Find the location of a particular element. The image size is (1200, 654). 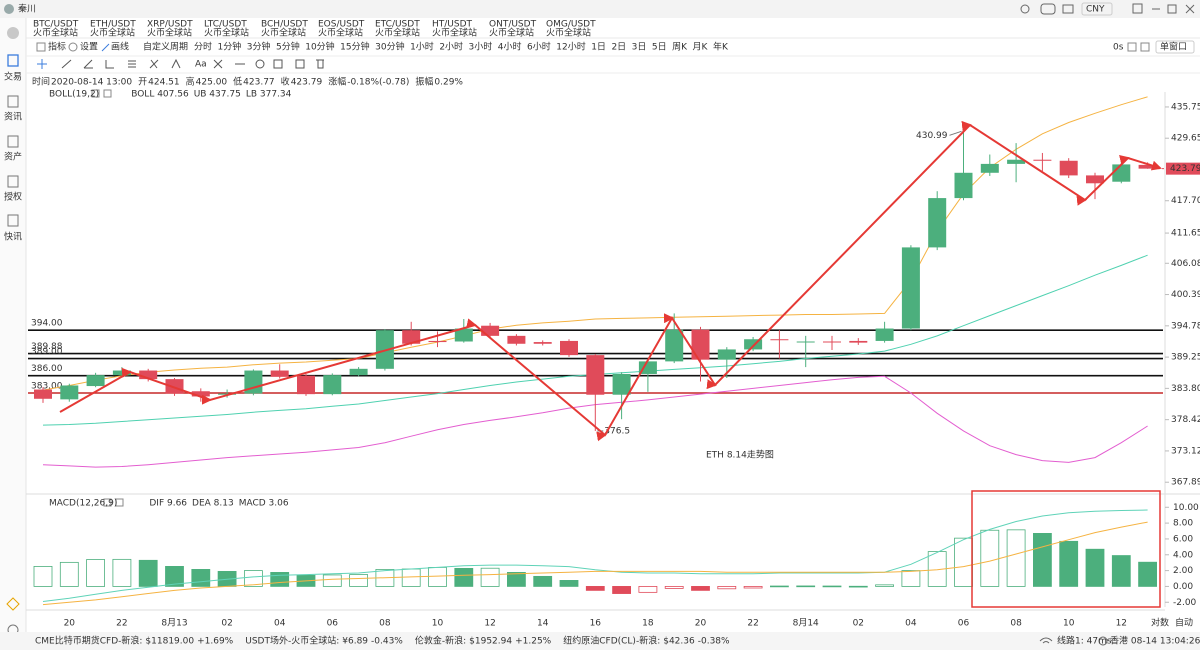

sidebar-item: 授权 is located at coordinates (13, 197).